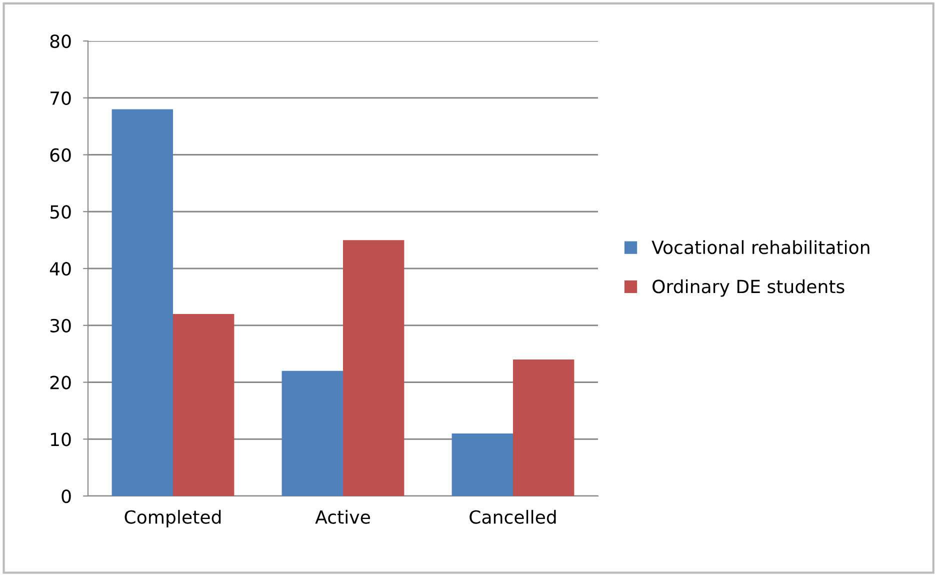 This screenshot has width=939, height=575. What do you see at coordinates (60, 98) in the screenshot?
I see `y-tick-label: 70` at bounding box center [60, 98].